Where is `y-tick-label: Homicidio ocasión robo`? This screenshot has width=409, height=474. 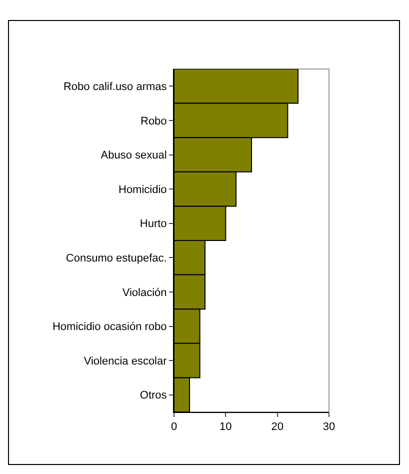
y-tick-label: Homicidio ocasión robo is located at coordinates (109, 327).